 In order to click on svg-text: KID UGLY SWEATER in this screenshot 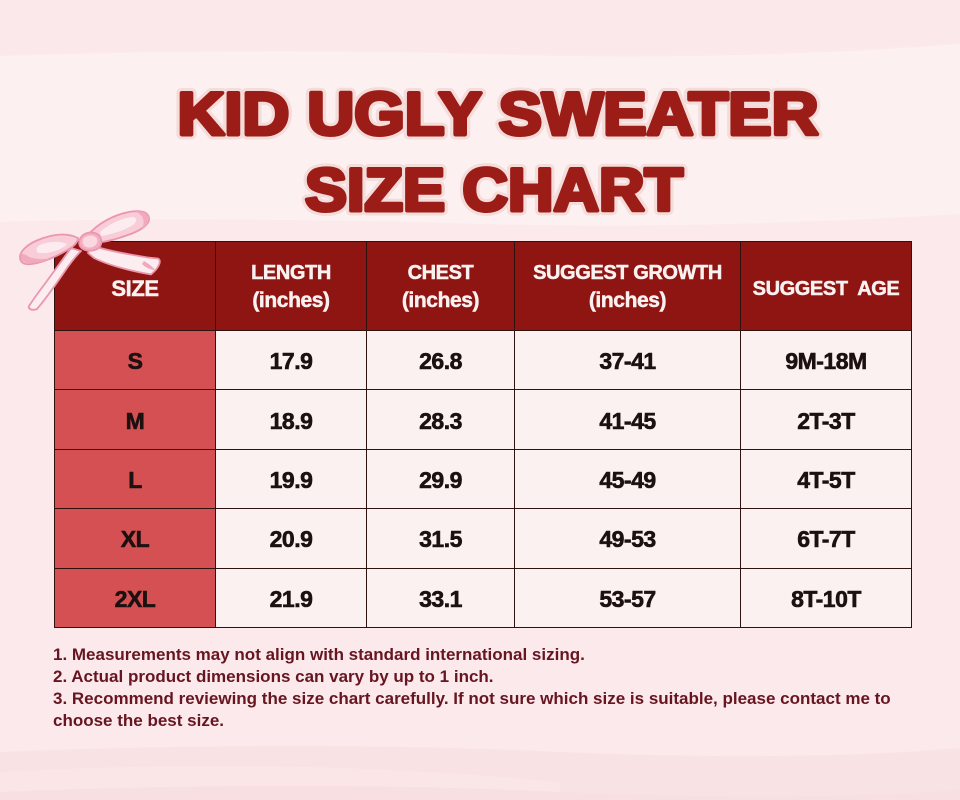, I will do `click(498, 114)`.